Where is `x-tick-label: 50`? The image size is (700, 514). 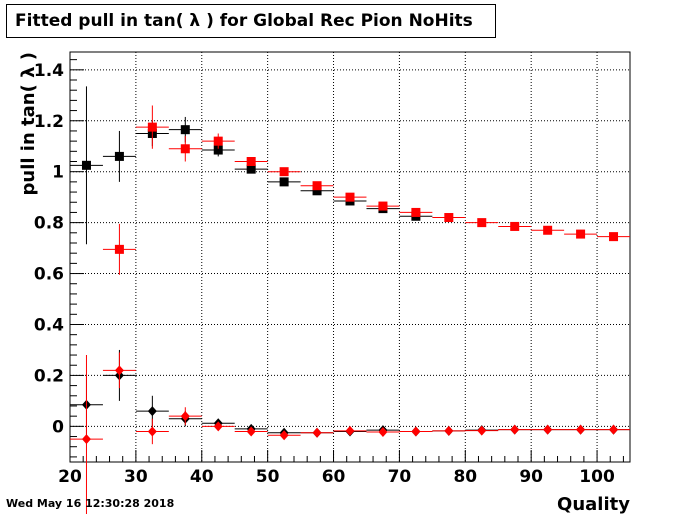
x-tick-label: 50 is located at coordinates (268, 477).